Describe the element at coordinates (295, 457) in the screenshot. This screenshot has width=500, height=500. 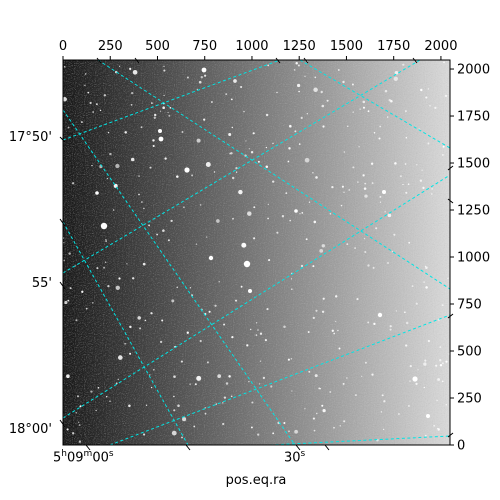
I see `ra-label-1: 30s` at that location.